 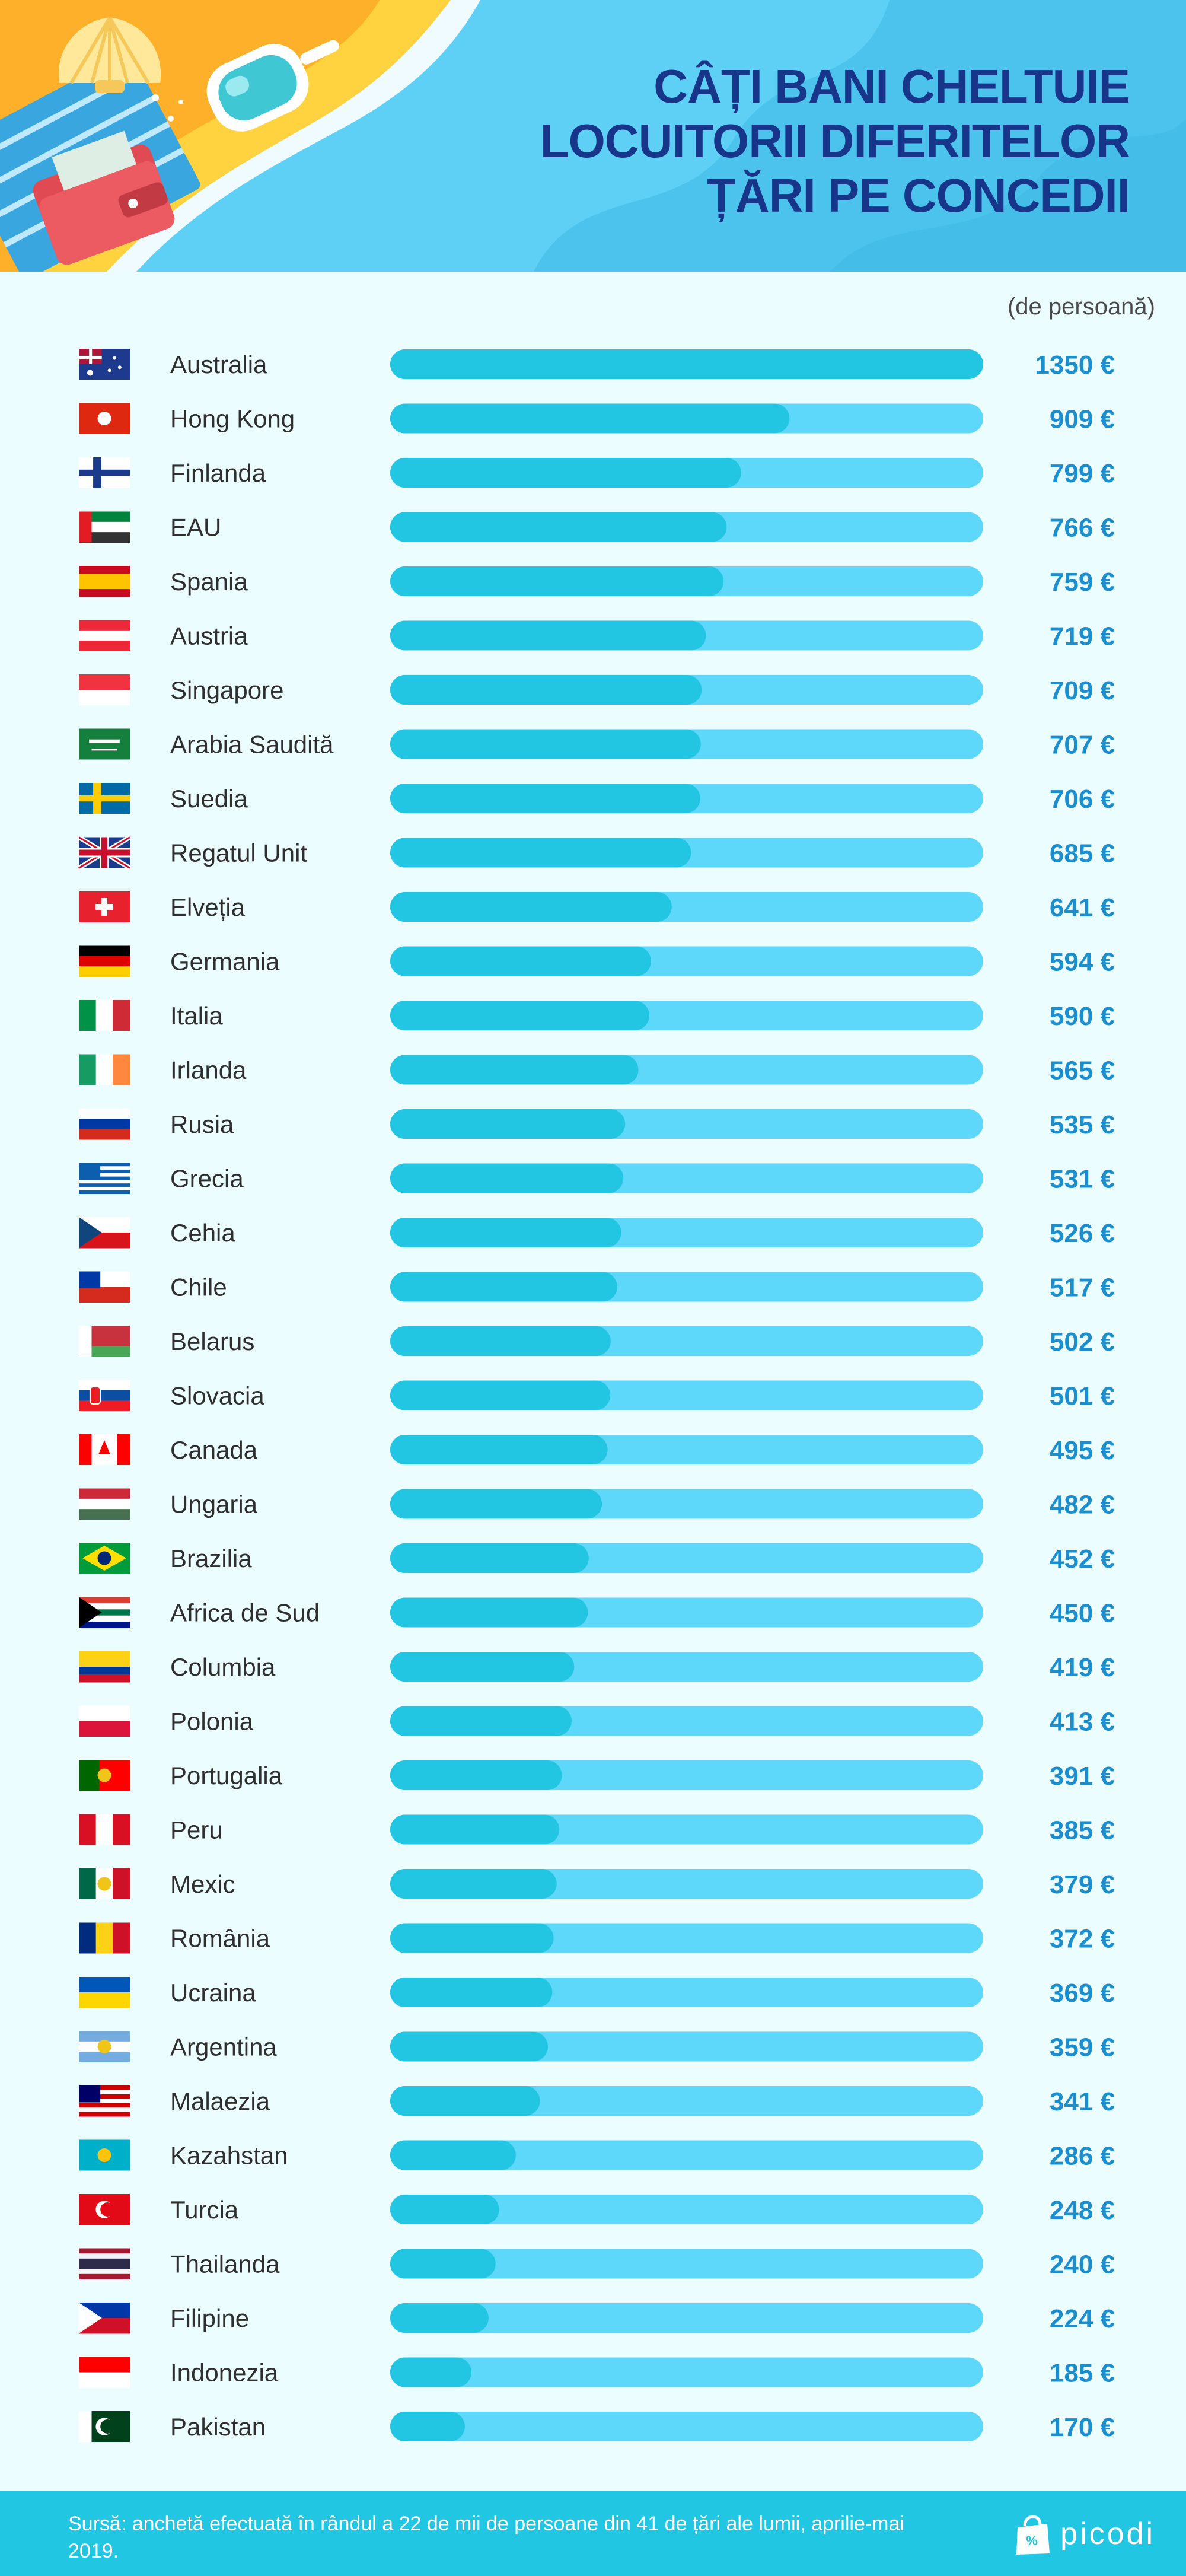 I want to click on value-label: 590 €, so click(x=1082, y=1016).